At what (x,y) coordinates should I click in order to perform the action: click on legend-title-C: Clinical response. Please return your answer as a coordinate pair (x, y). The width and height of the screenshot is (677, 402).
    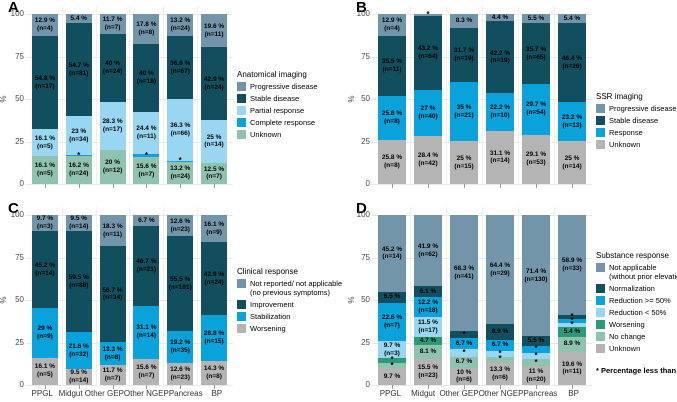
    Looking at the image, I should click on (267, 271).